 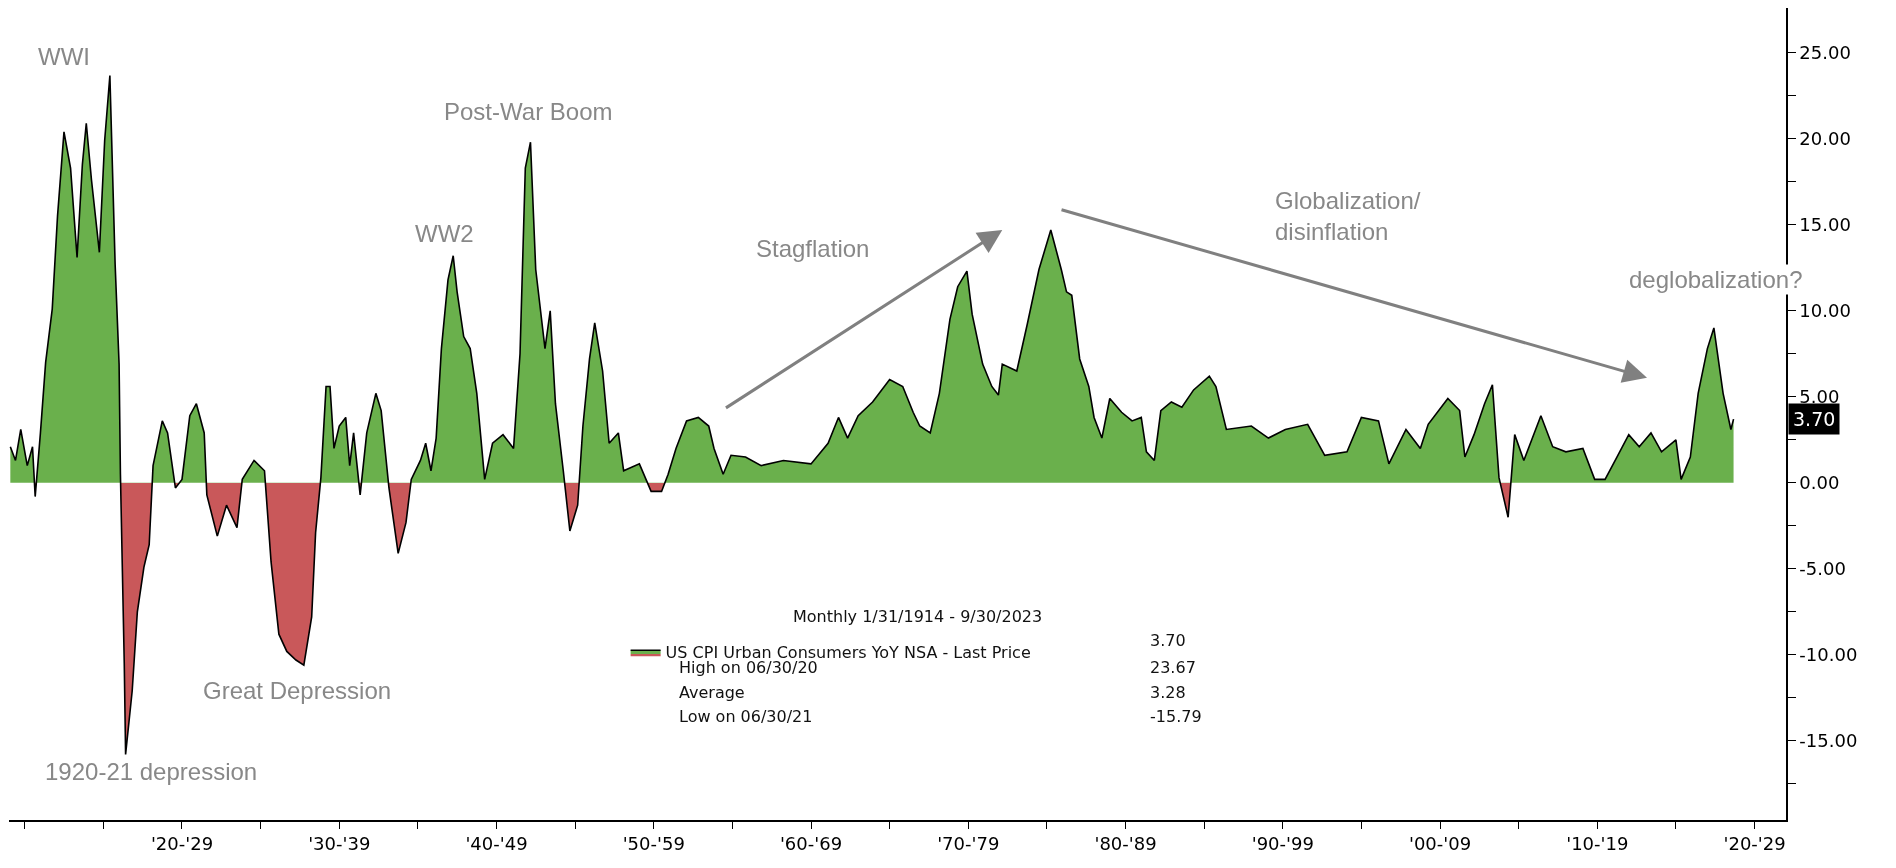 What do you see at coordinates (1825, 139) in the screenshot?
I see `y-tick-label: 20.00` at bounding box center [1825, 139].